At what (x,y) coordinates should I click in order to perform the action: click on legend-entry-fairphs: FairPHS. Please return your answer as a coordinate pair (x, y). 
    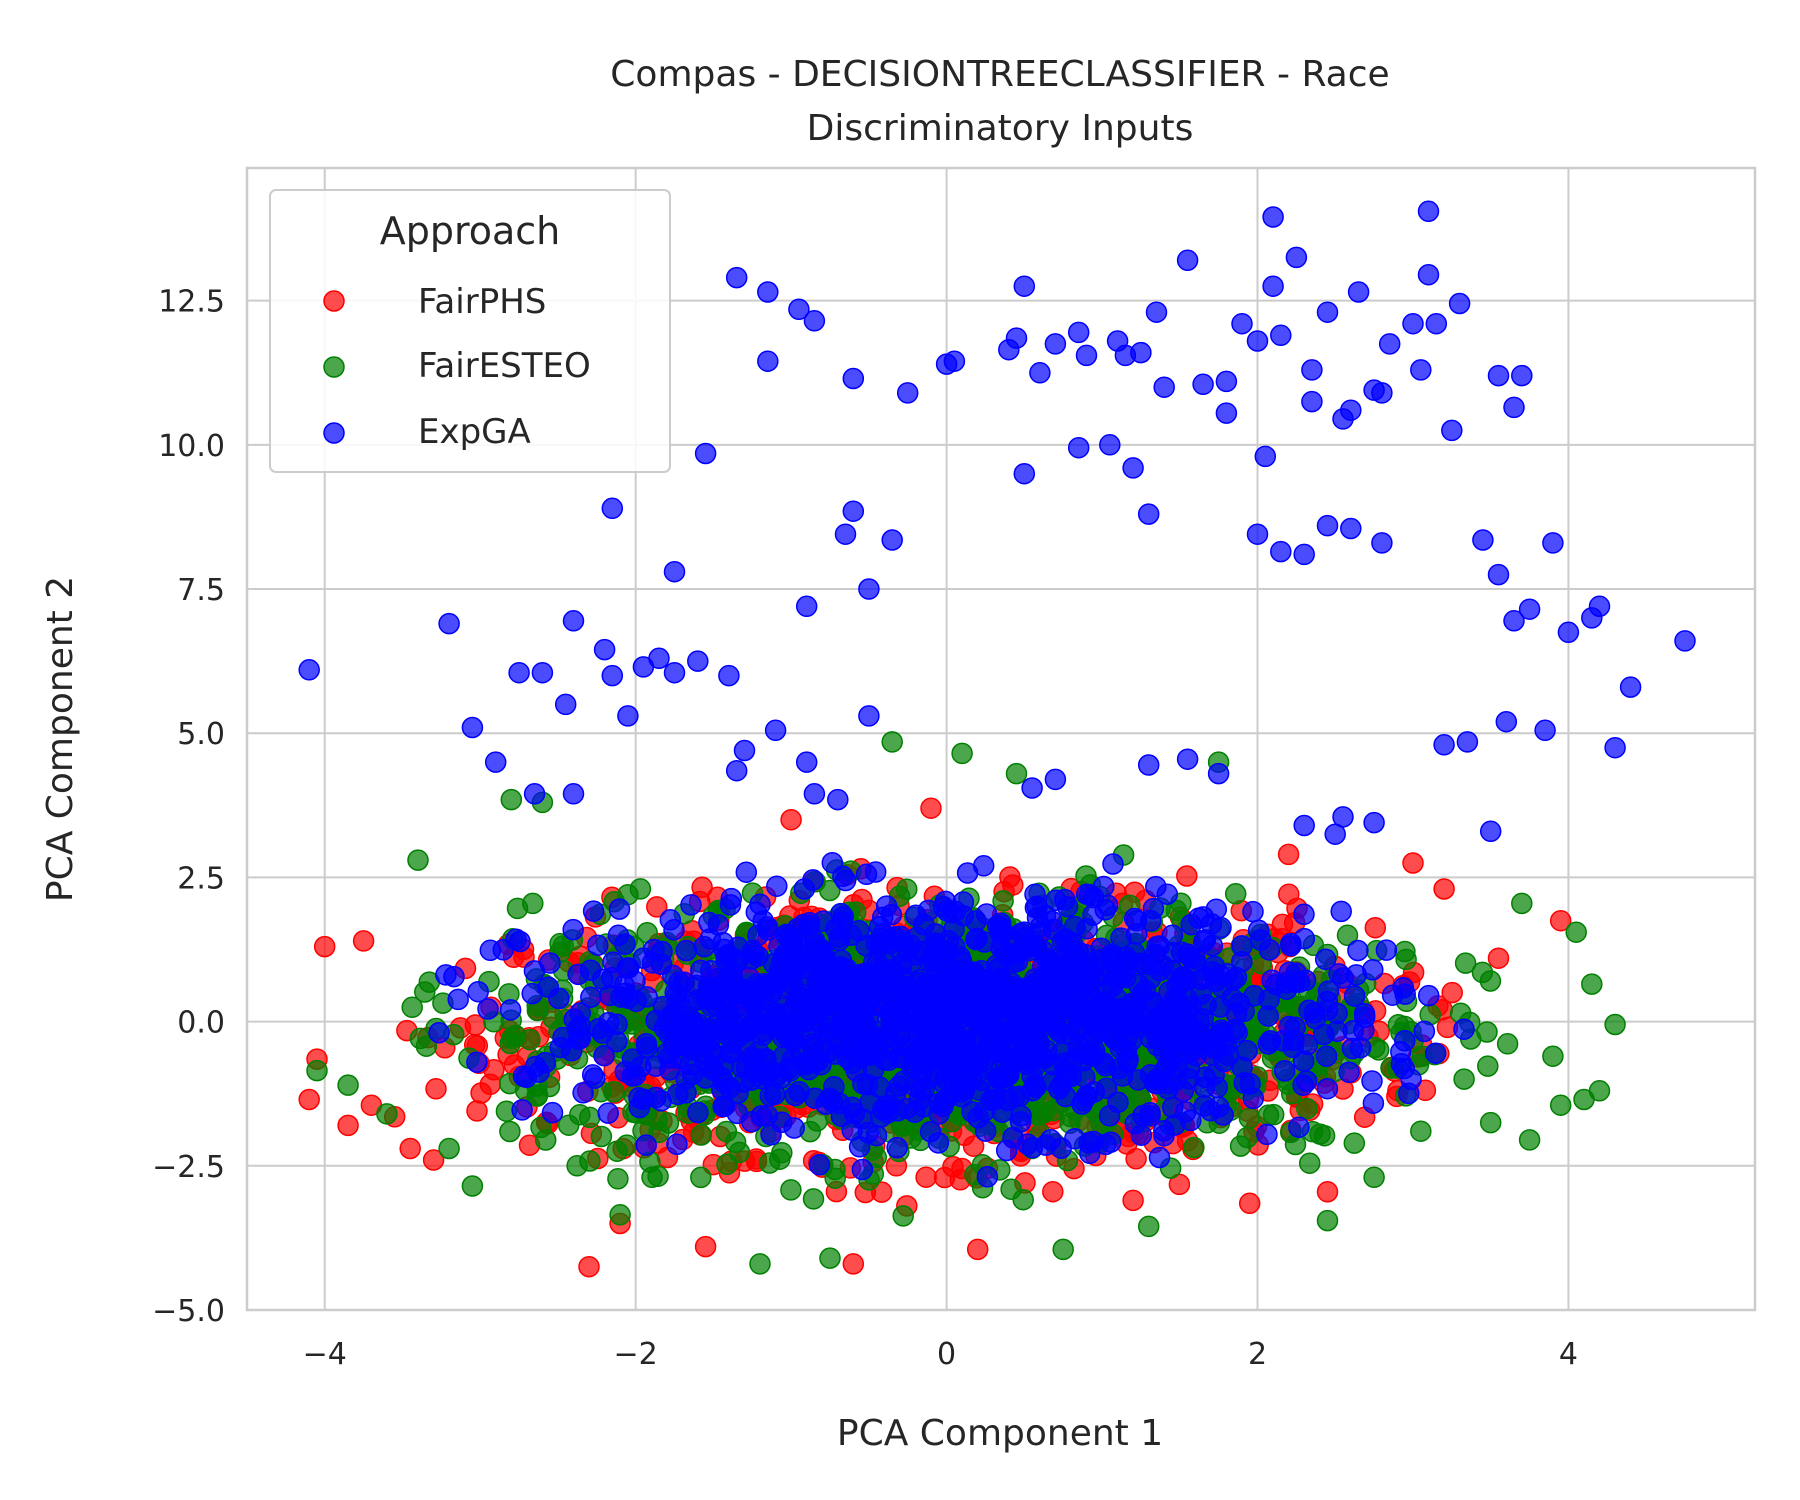
    Looking at the image, I should click on (434, 302).